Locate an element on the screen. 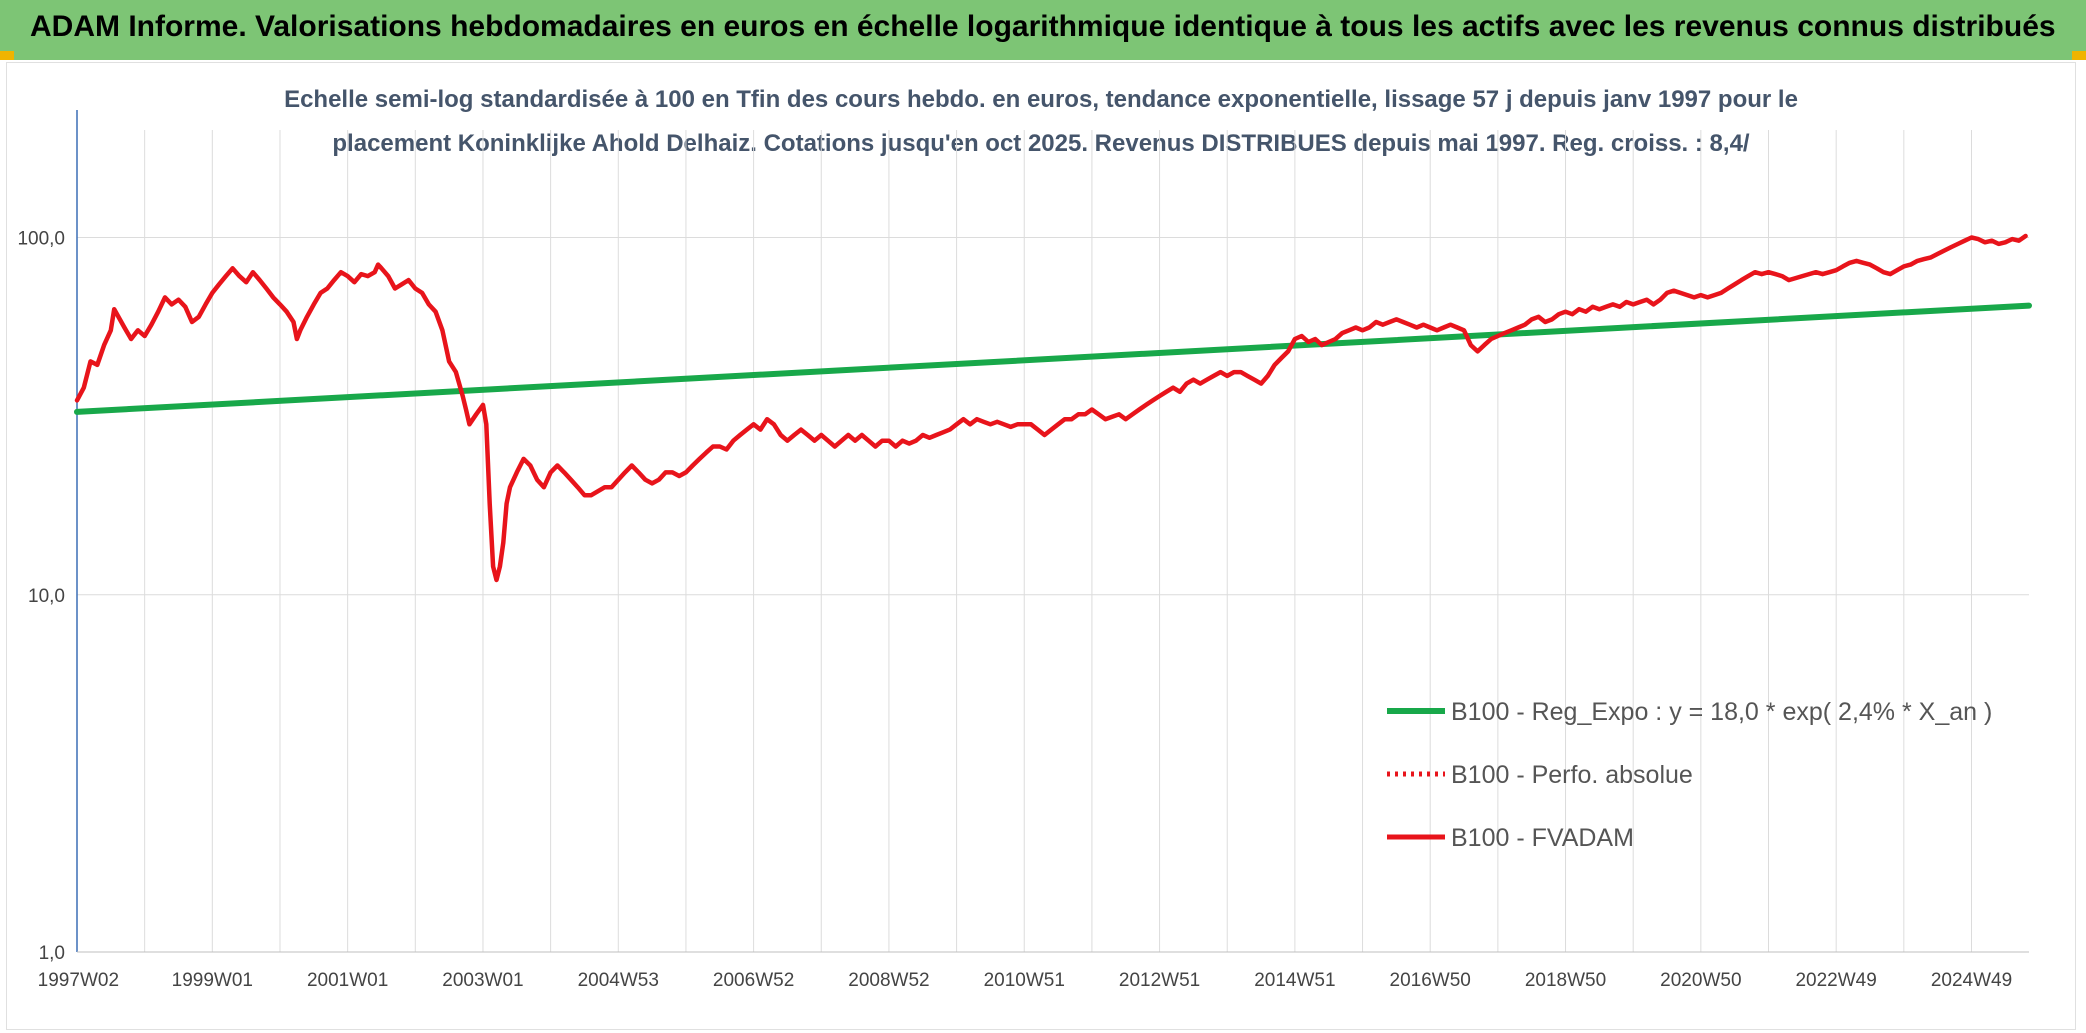  x-tick-label: 2001W01 is located at coordinates (347, 980).